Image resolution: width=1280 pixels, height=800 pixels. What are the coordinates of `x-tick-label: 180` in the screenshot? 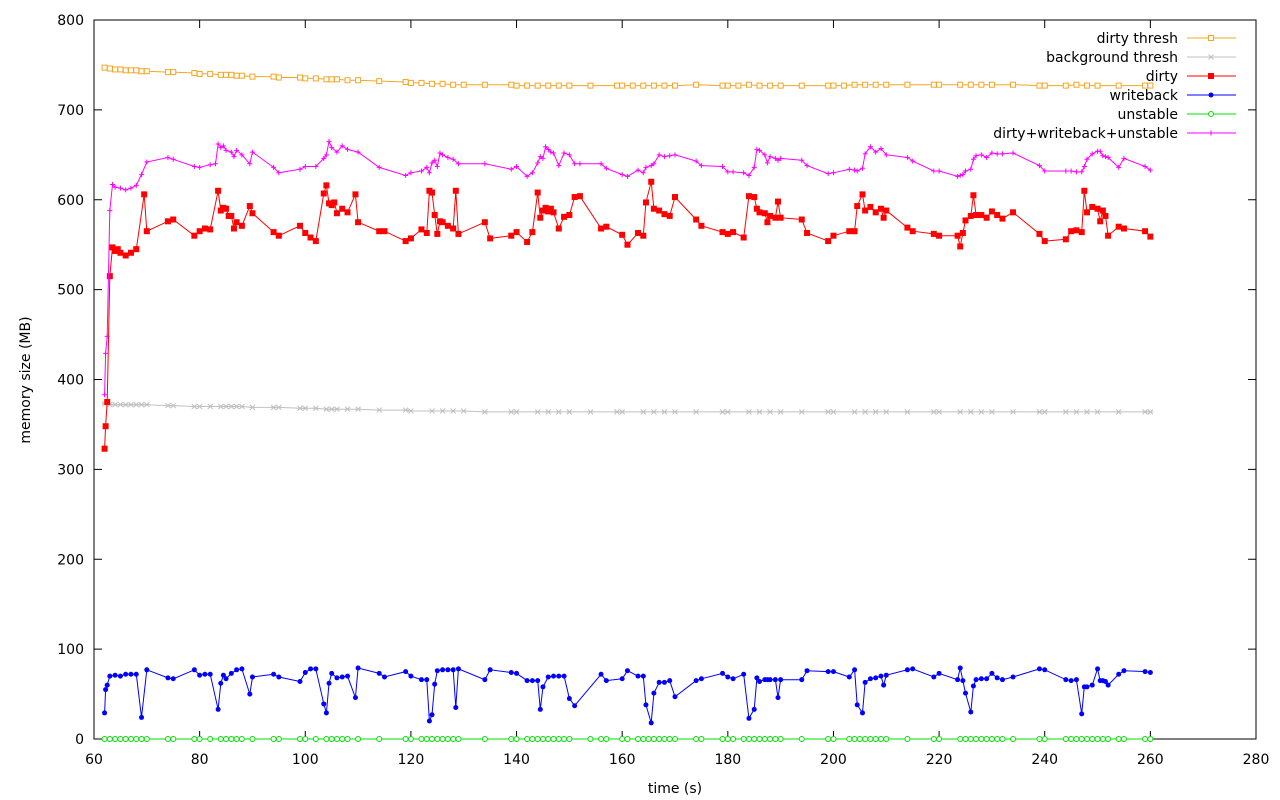 It's located at (727, 760).